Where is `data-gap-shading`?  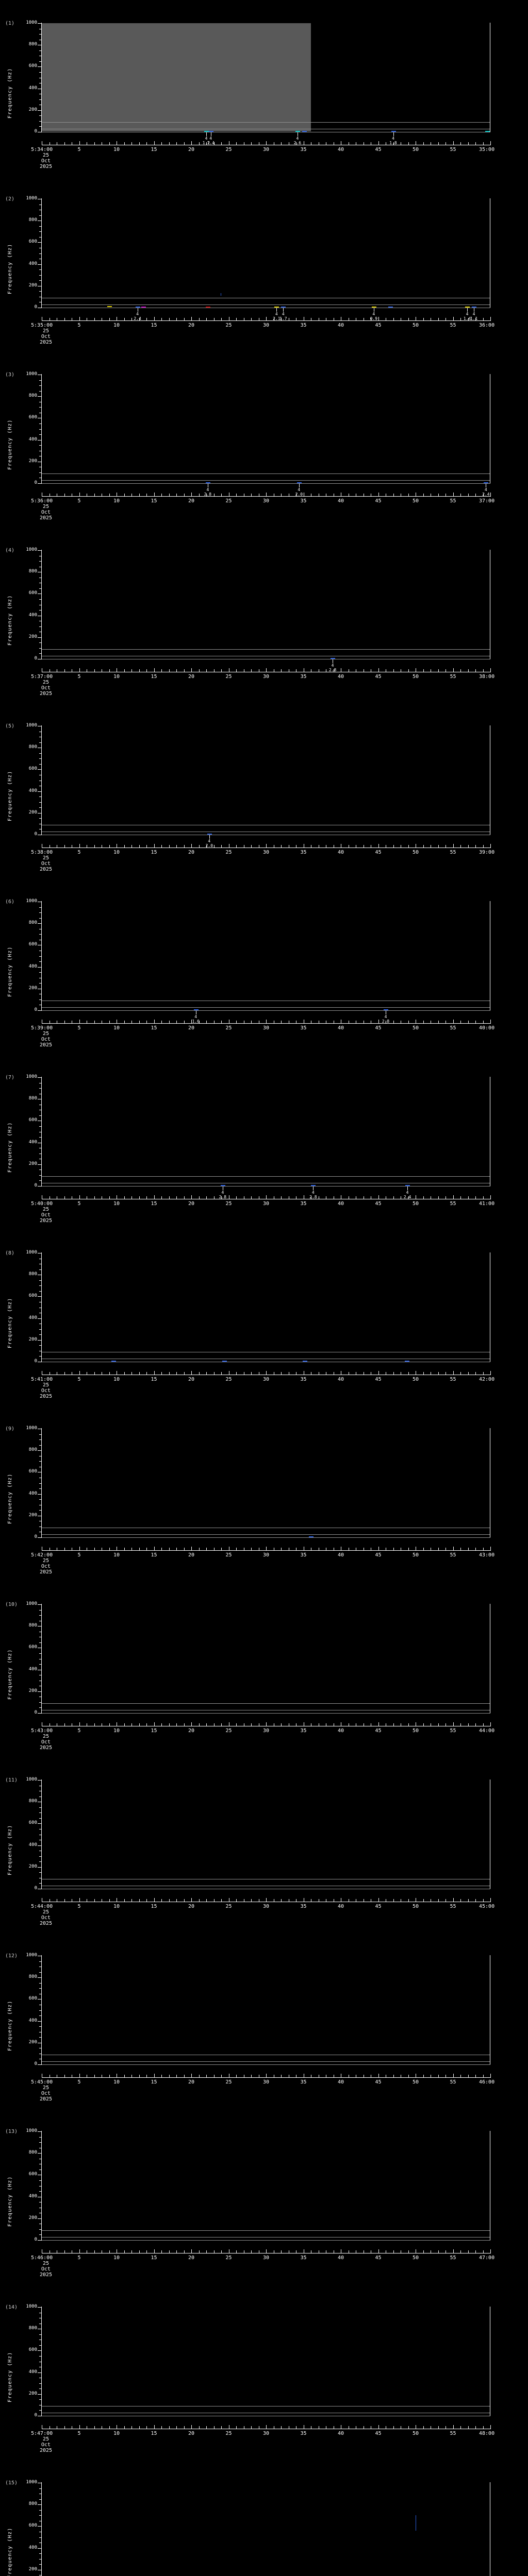
data-gap-shading is located at coordinates (176, 77).